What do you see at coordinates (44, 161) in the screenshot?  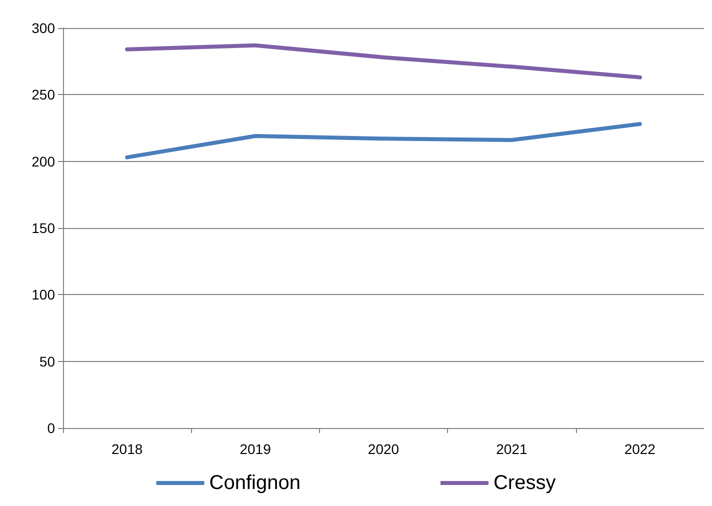 I see `y-tick-label: 200` at bounding box center [44, 161].